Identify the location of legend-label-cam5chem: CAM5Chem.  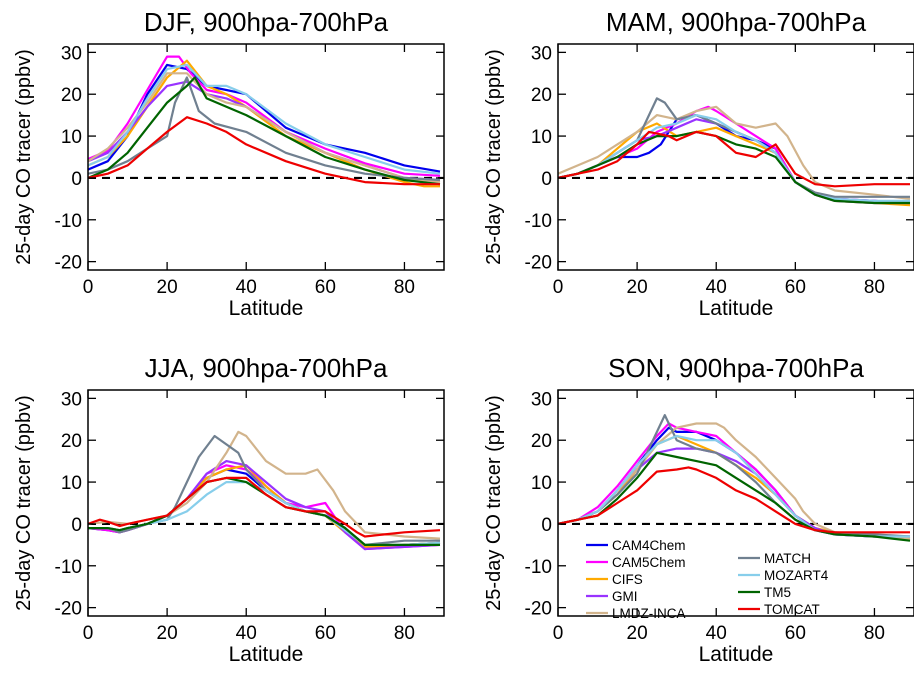
(649, 562).